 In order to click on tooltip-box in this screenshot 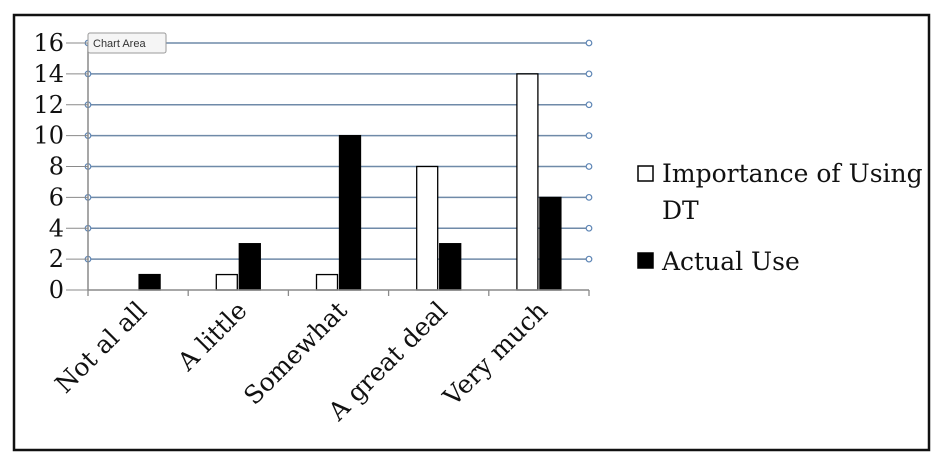, I will do `click(127, 43)`.